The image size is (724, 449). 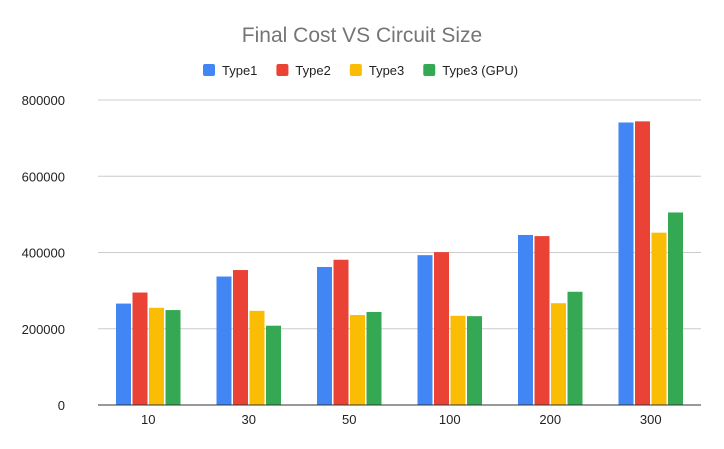 I want to click on legend-item: Type2, so click(x=303, y=70).